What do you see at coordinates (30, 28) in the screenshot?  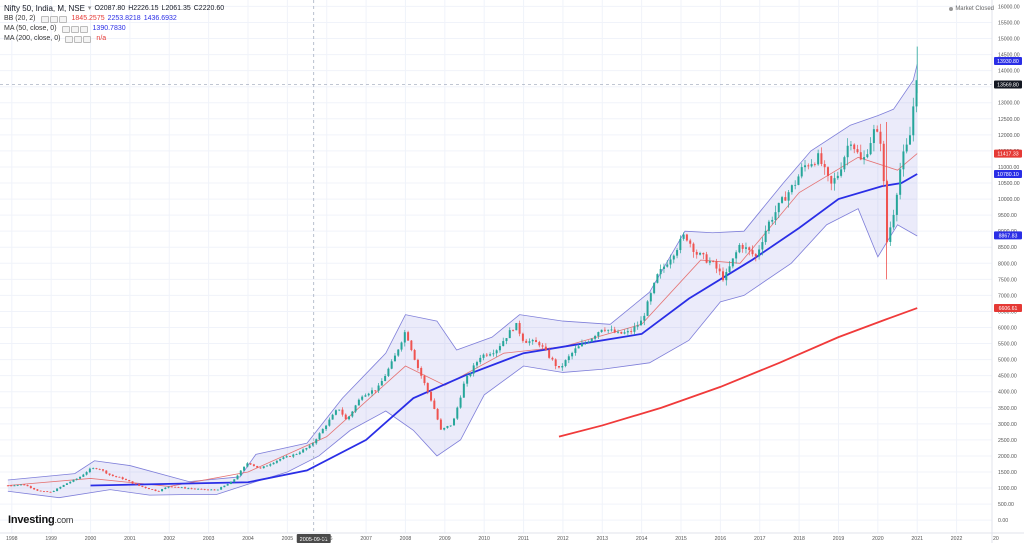 I see `ma50-label: MA (50, close, 0)` at bounding box center [30, 28].